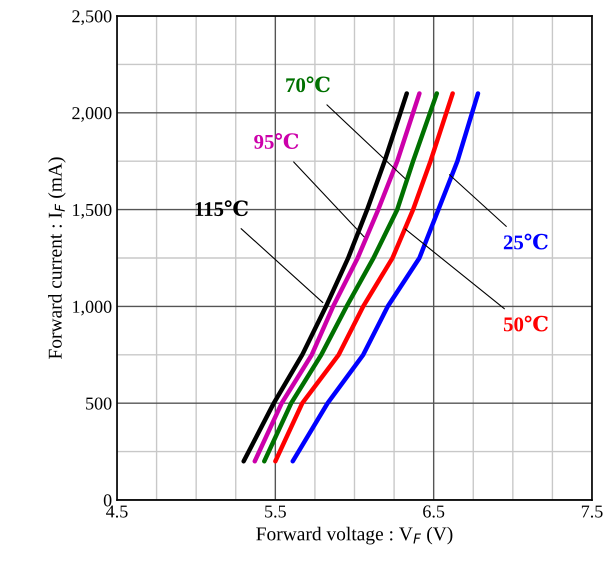  What do you see at coordinates (433, 511) in the screenshot?
I see `x-tick-label: 6.5` at bounding box center [433, 511].